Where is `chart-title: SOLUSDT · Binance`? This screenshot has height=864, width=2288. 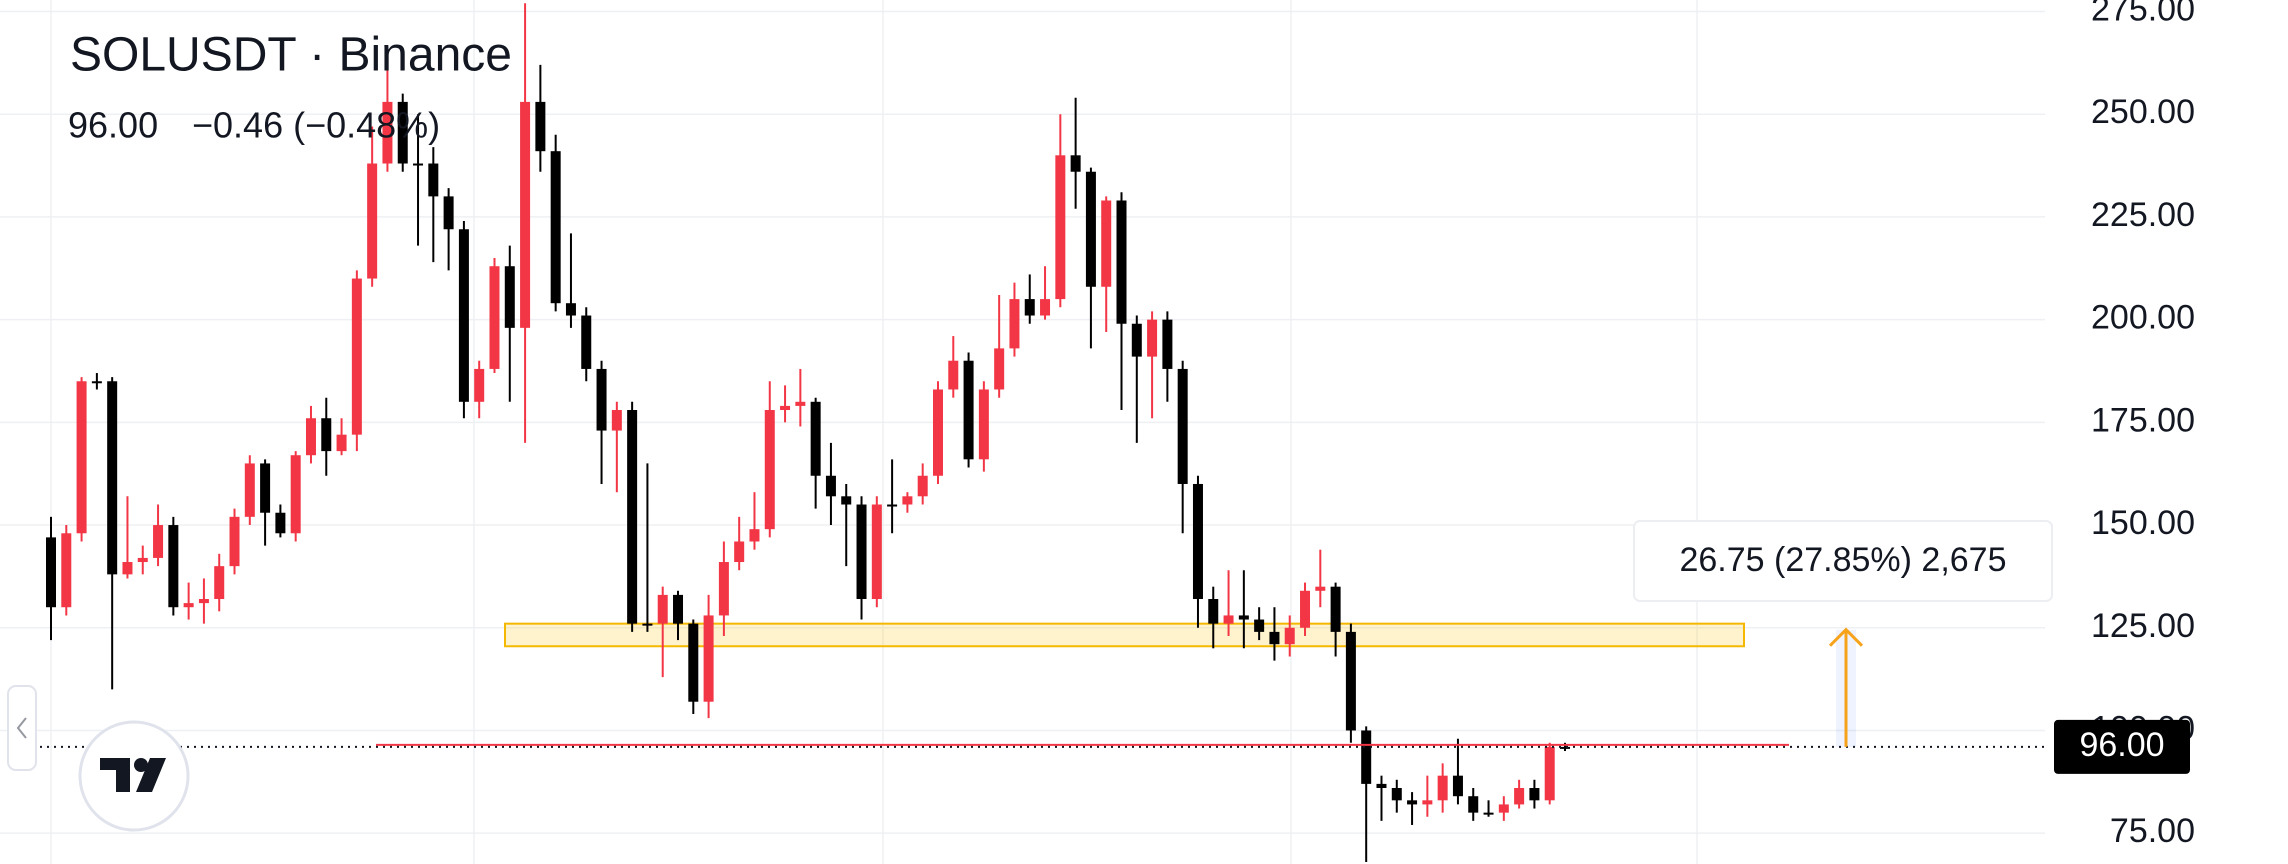
chart-title: SOLUSDT · Binance is located at coordinates (291, 55).